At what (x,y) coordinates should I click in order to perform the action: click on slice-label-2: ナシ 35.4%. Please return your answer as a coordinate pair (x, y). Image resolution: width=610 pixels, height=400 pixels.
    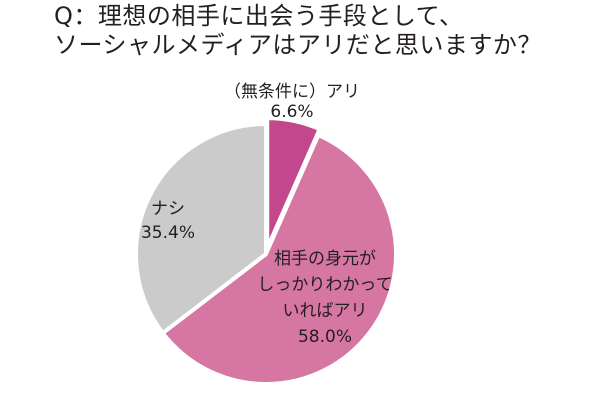
    Looking at the image, I should click on (168, 221).